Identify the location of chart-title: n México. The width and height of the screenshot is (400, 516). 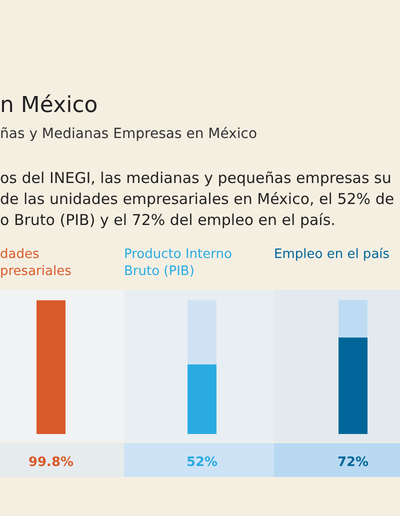
(49, 105).